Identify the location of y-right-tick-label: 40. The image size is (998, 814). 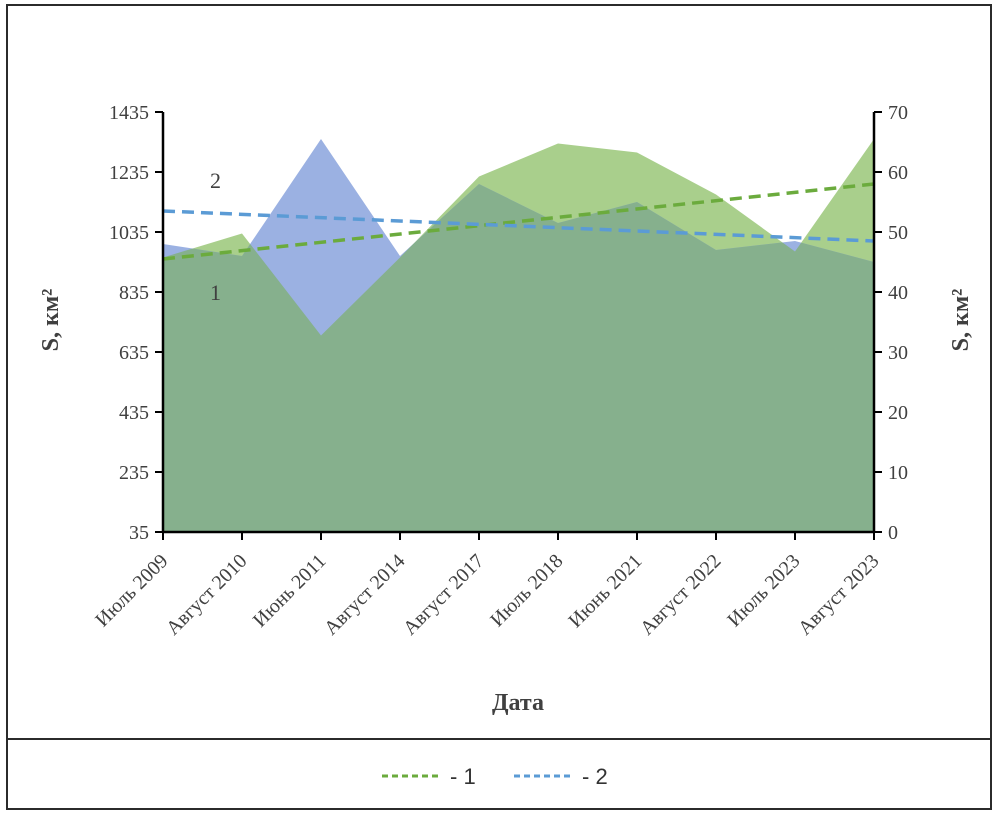
(898, 293).